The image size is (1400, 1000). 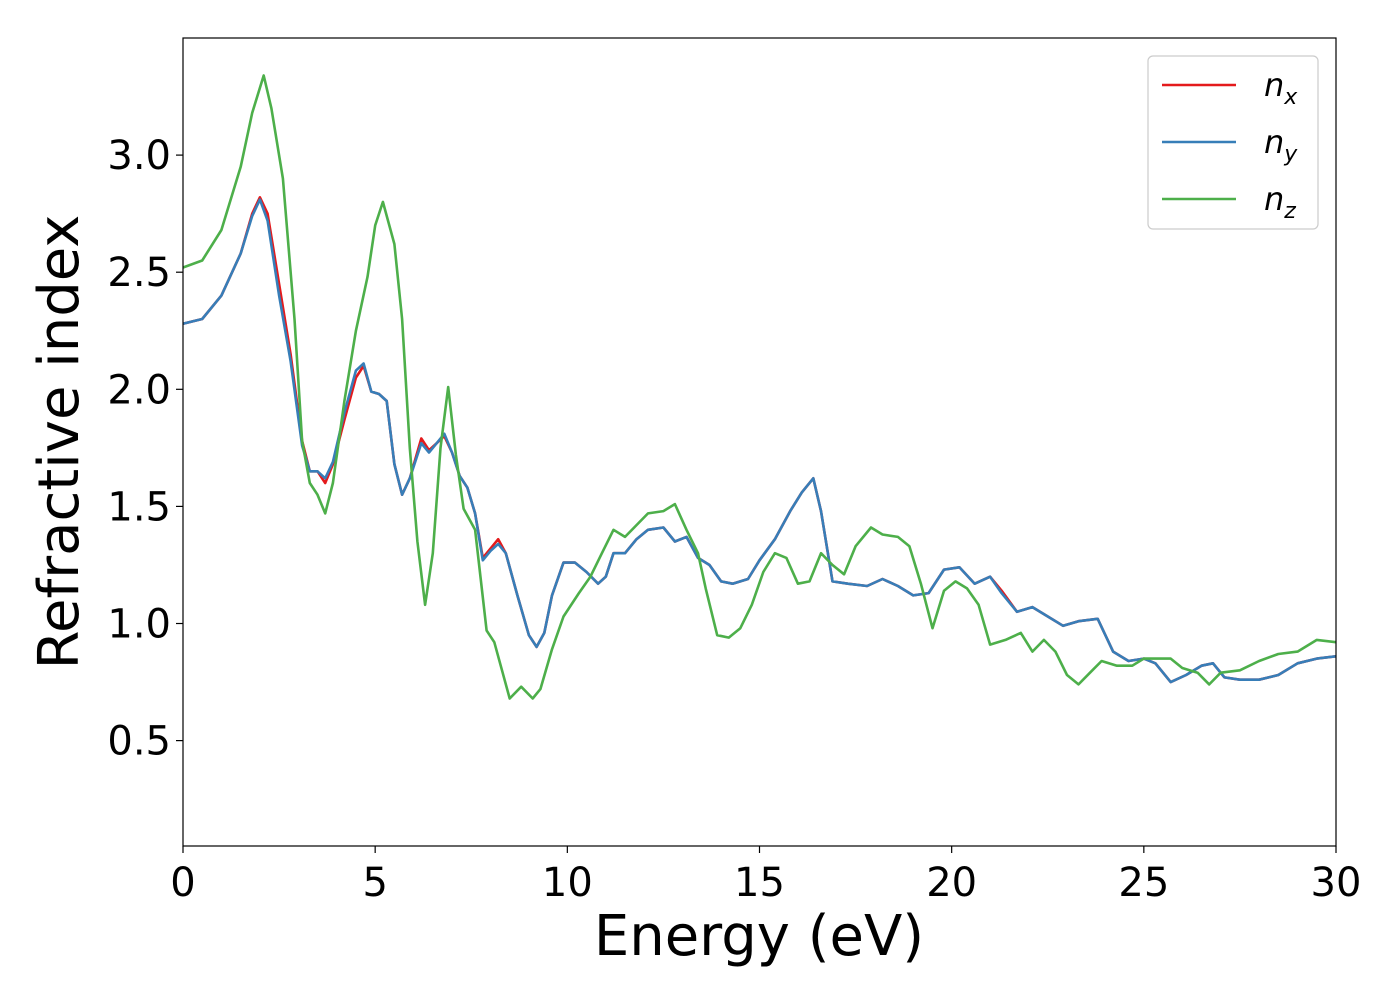 What do you see at coordinates (1143, 883) in the screenshot?
I see `x-tick-label: 25` at bounding box center [1143, 883].